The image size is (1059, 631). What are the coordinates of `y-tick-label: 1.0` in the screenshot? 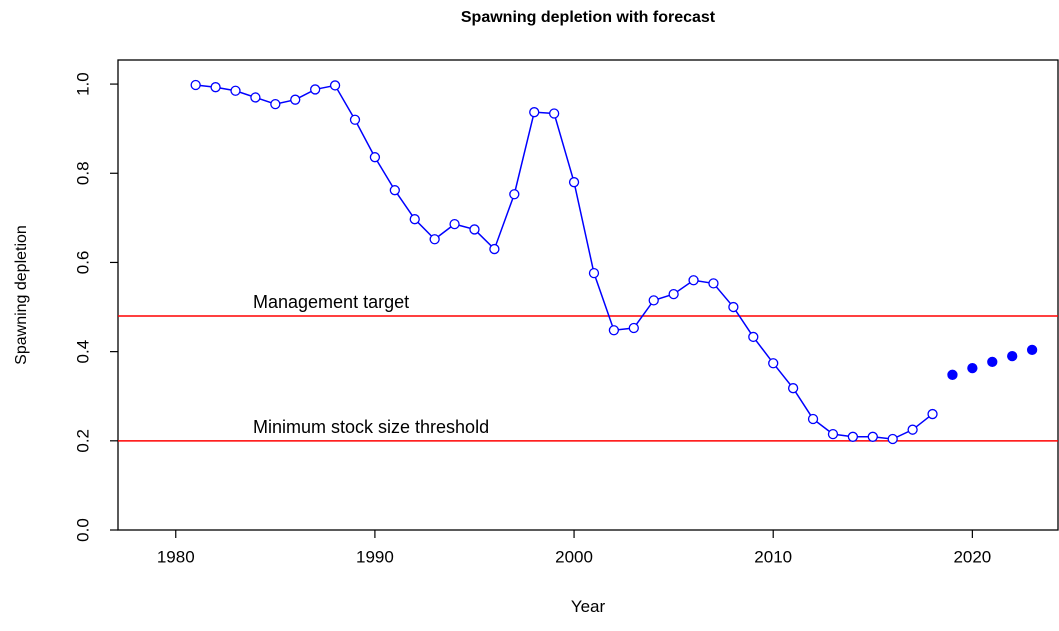 It's located at (82, 84).